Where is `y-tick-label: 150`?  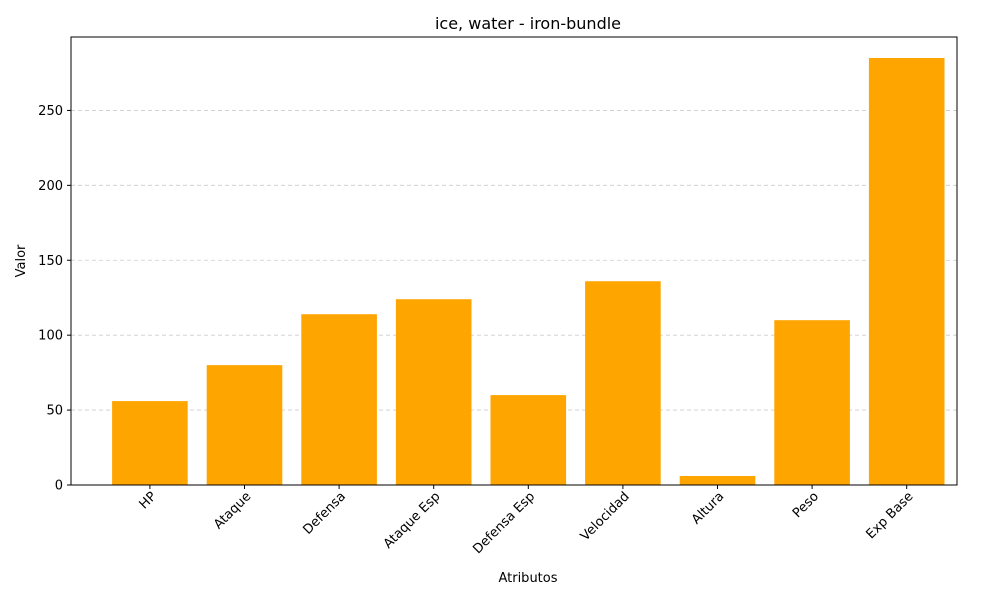
y-tick-label: 150 is located at coordinates (50, 261).